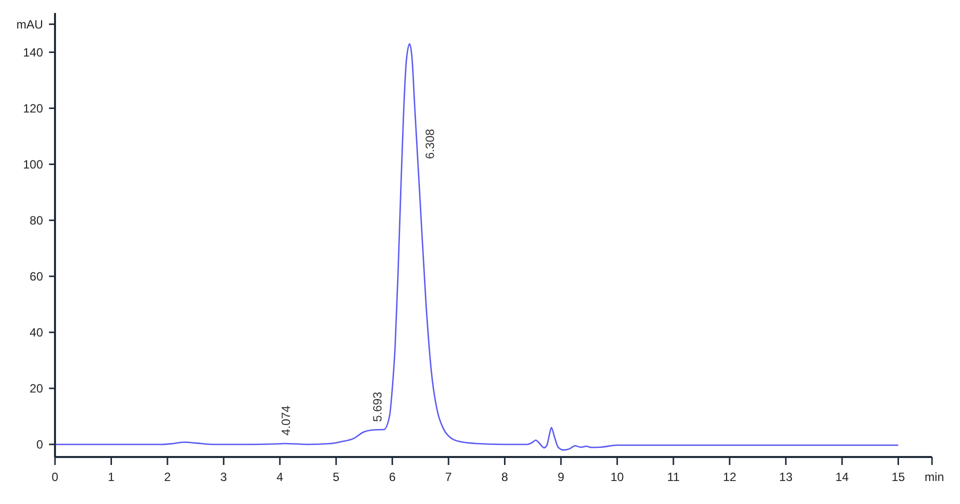  Describe the element at coordinates (33, 164) in the screenshot. I see `y-tick-label: 100` at that location.